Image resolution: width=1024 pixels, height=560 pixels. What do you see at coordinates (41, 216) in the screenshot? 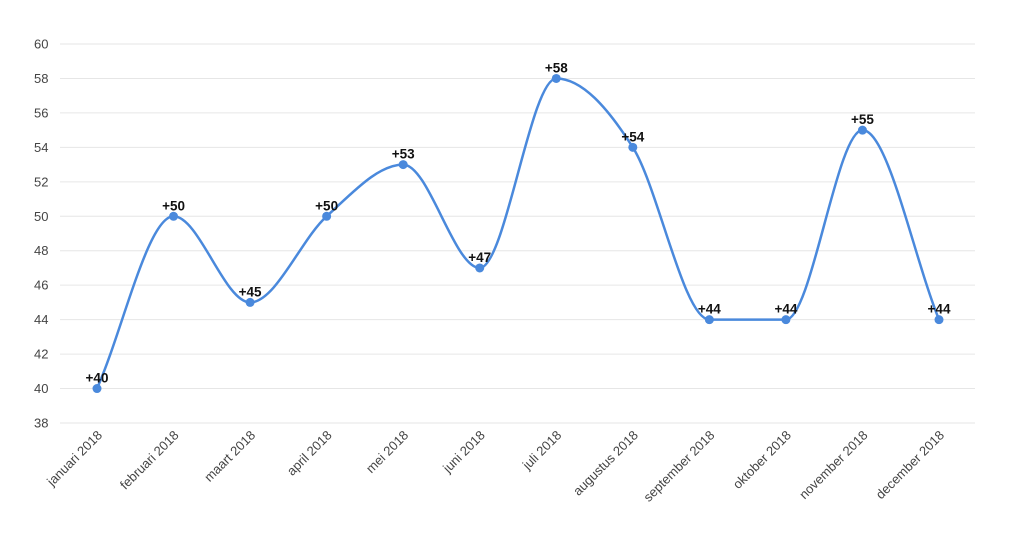
I see `y-tick-label: 50` at bounding box center [41, 216].